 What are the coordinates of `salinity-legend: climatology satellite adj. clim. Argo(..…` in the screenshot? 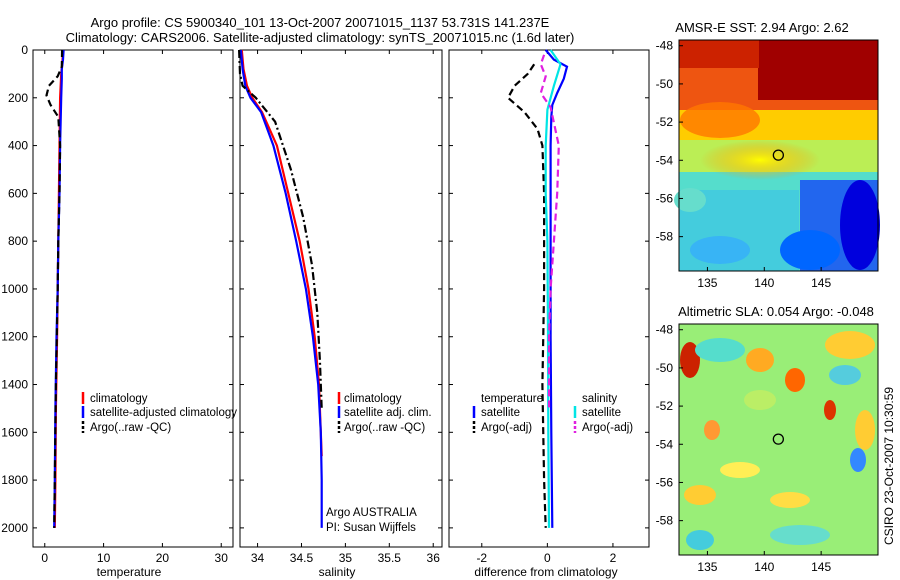 It's located at (384, 413).